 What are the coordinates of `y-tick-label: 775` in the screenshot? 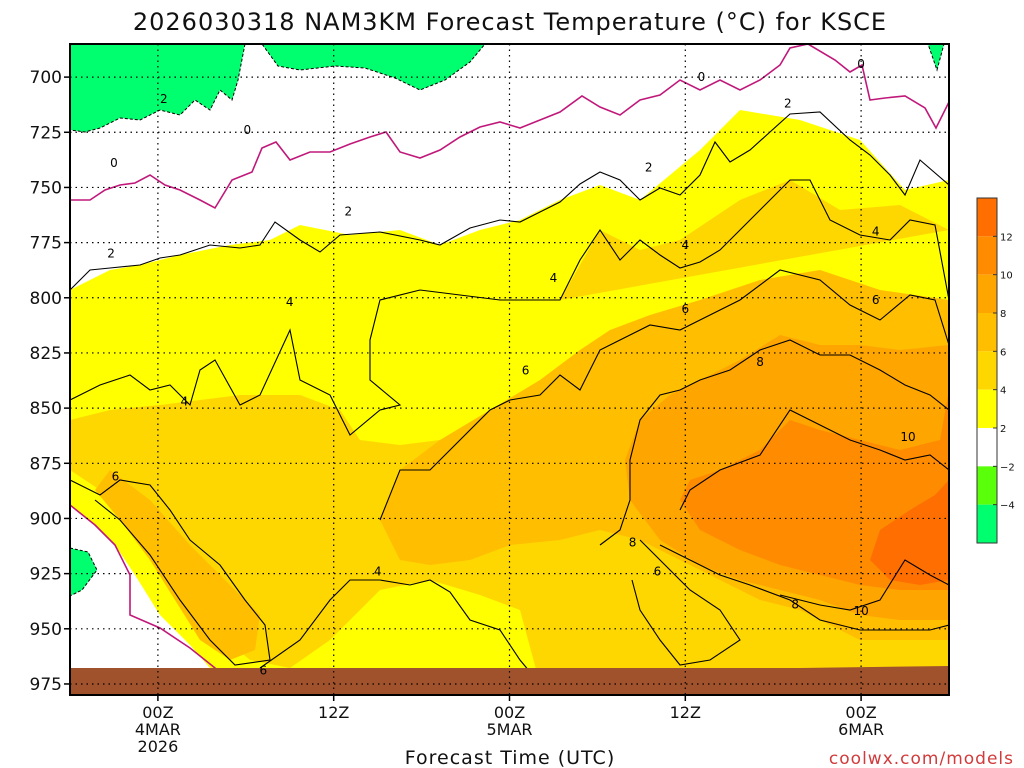 It's located at (46, 244).